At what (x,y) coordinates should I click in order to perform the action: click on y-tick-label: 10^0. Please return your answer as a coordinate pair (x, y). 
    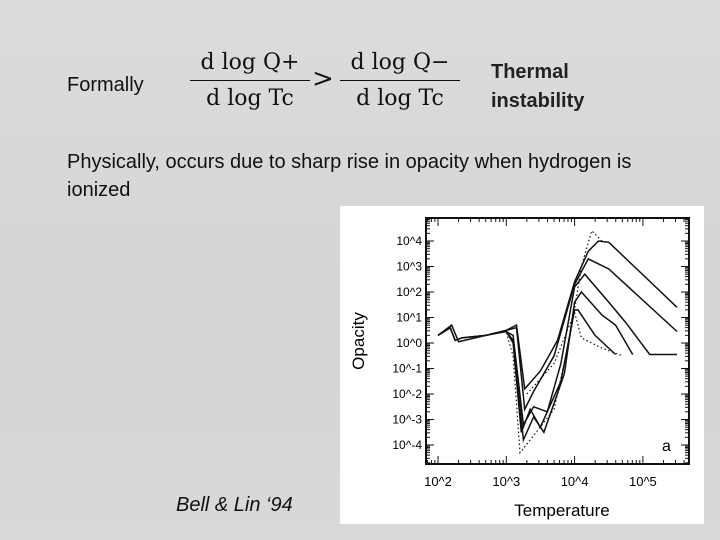
    Looking at the image, I should click on (409, 343).